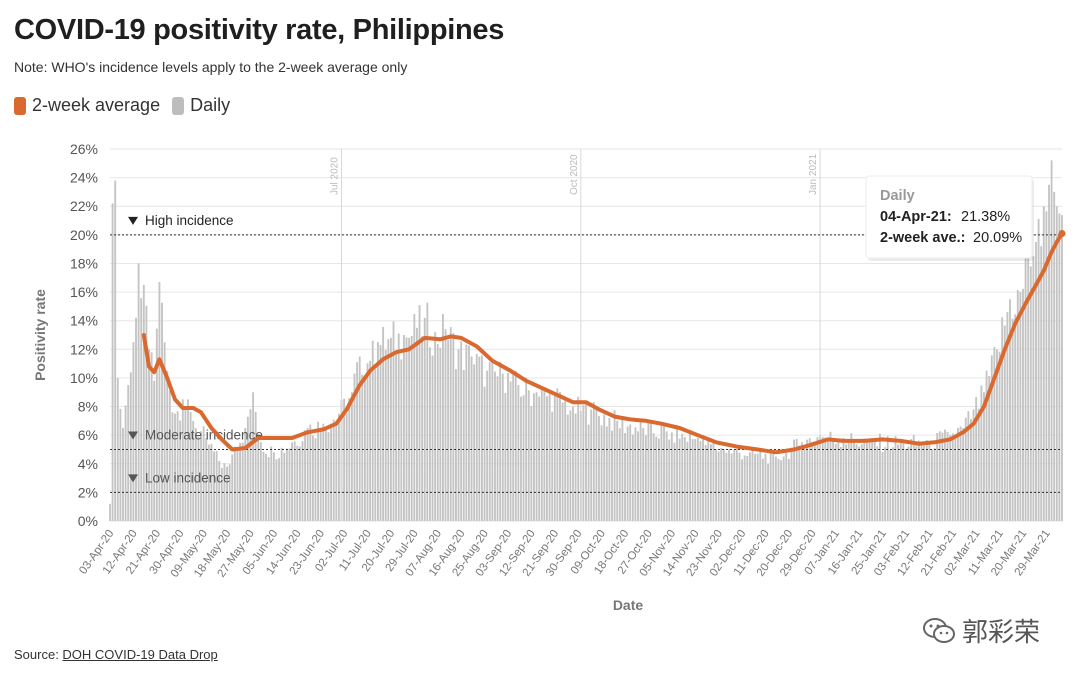 The image size is (1080, 677). Describe the element at coordinates (84, 235) in the screenshot. I see `y-tick-label: 20%` at that location.